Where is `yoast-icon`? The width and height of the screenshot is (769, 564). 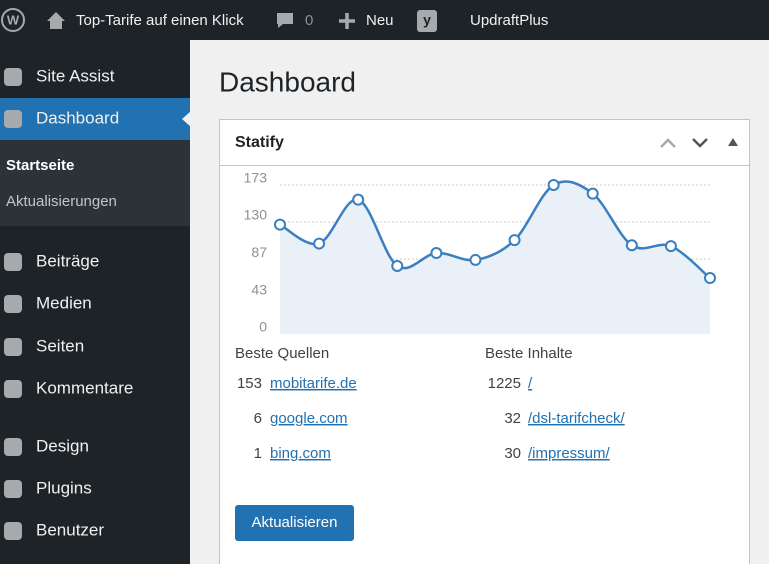 yoast-icon is located at coordinates (427, 21).